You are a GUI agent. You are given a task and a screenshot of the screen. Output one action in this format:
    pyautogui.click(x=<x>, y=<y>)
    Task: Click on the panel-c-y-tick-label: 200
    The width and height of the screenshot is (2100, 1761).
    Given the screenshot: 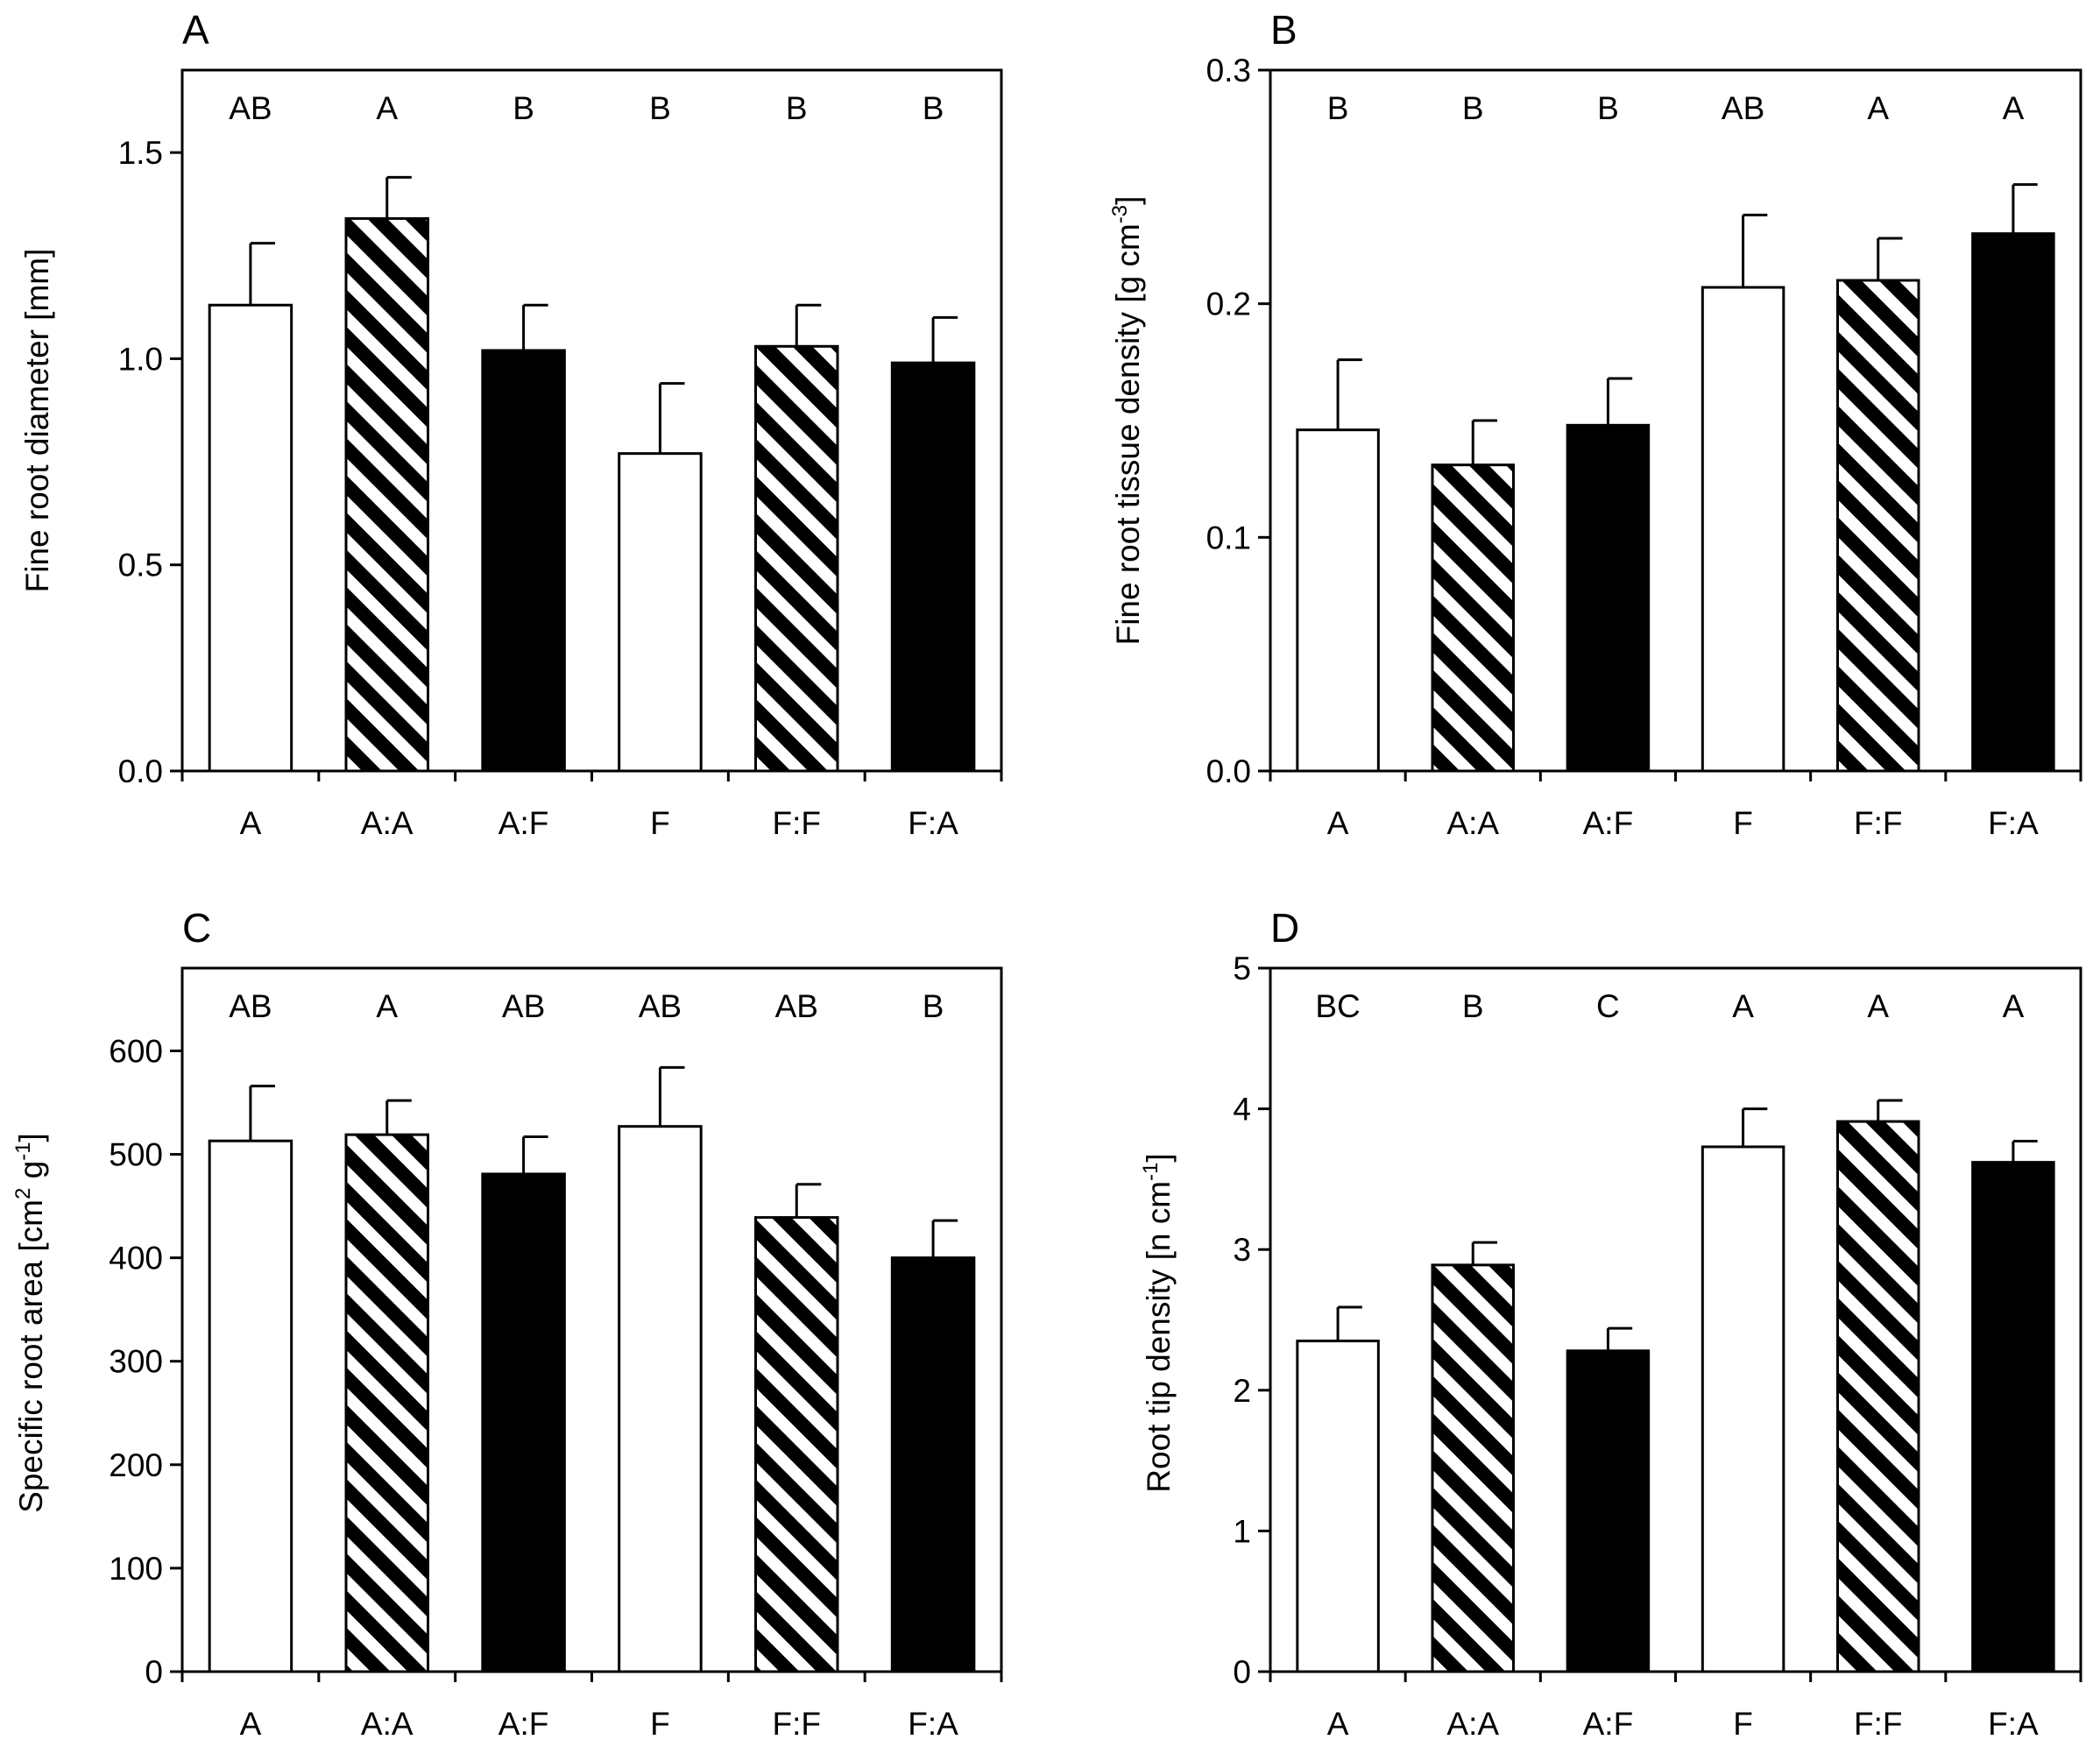 What is the action you would take?
    pyautogui.click(x=136, y=1465)
    